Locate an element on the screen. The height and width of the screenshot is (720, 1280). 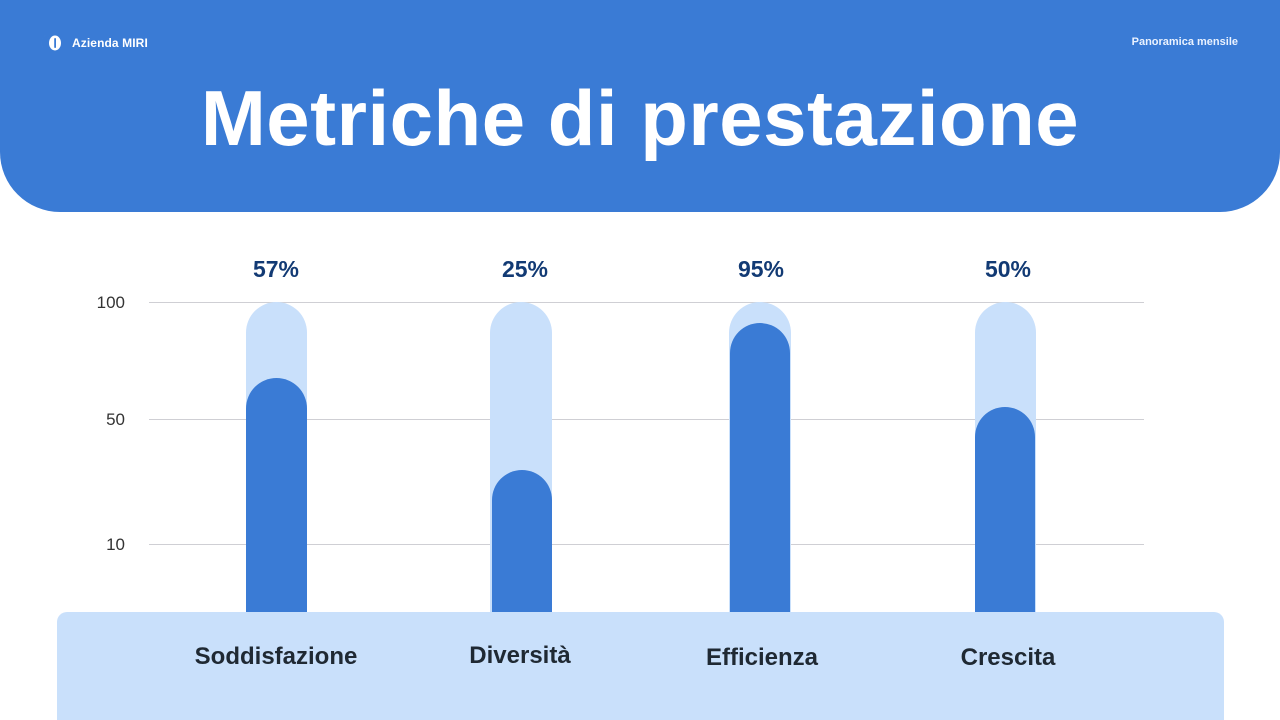
category-label-soddisfazione: Soddisfazione is located at coordinates (276, 656).